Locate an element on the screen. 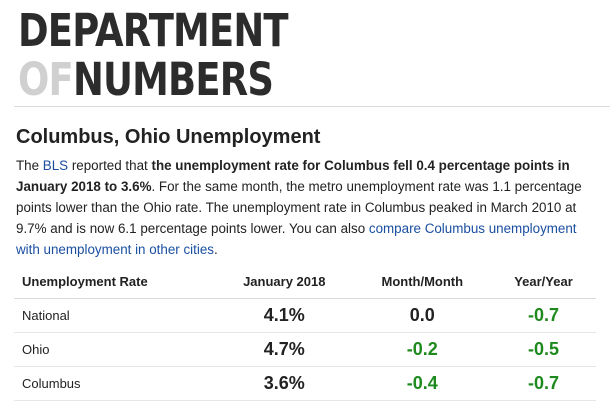 The width and height of the screenshot is (610, 408). row-year-change: -0.5 is located at coordinates (543, 349).